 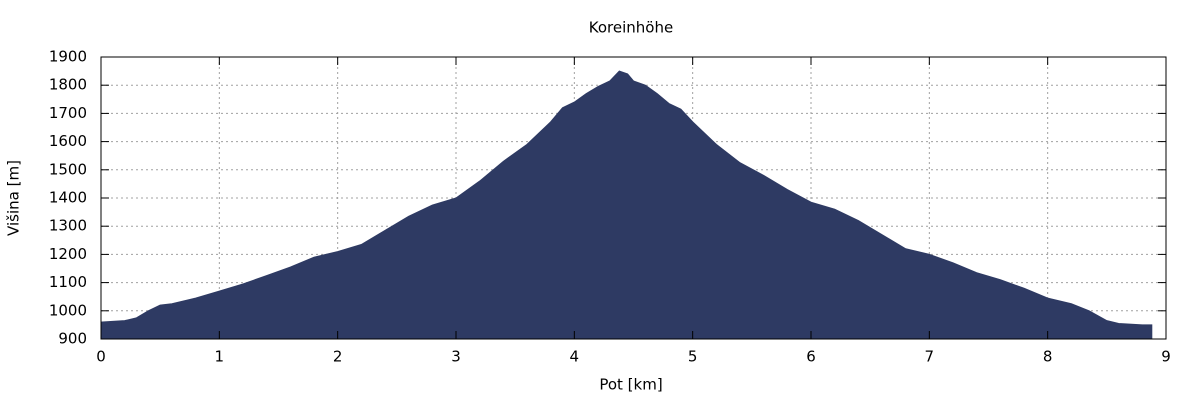 I want to click on y-tick-label: 1900, so click(x=68, y=57).